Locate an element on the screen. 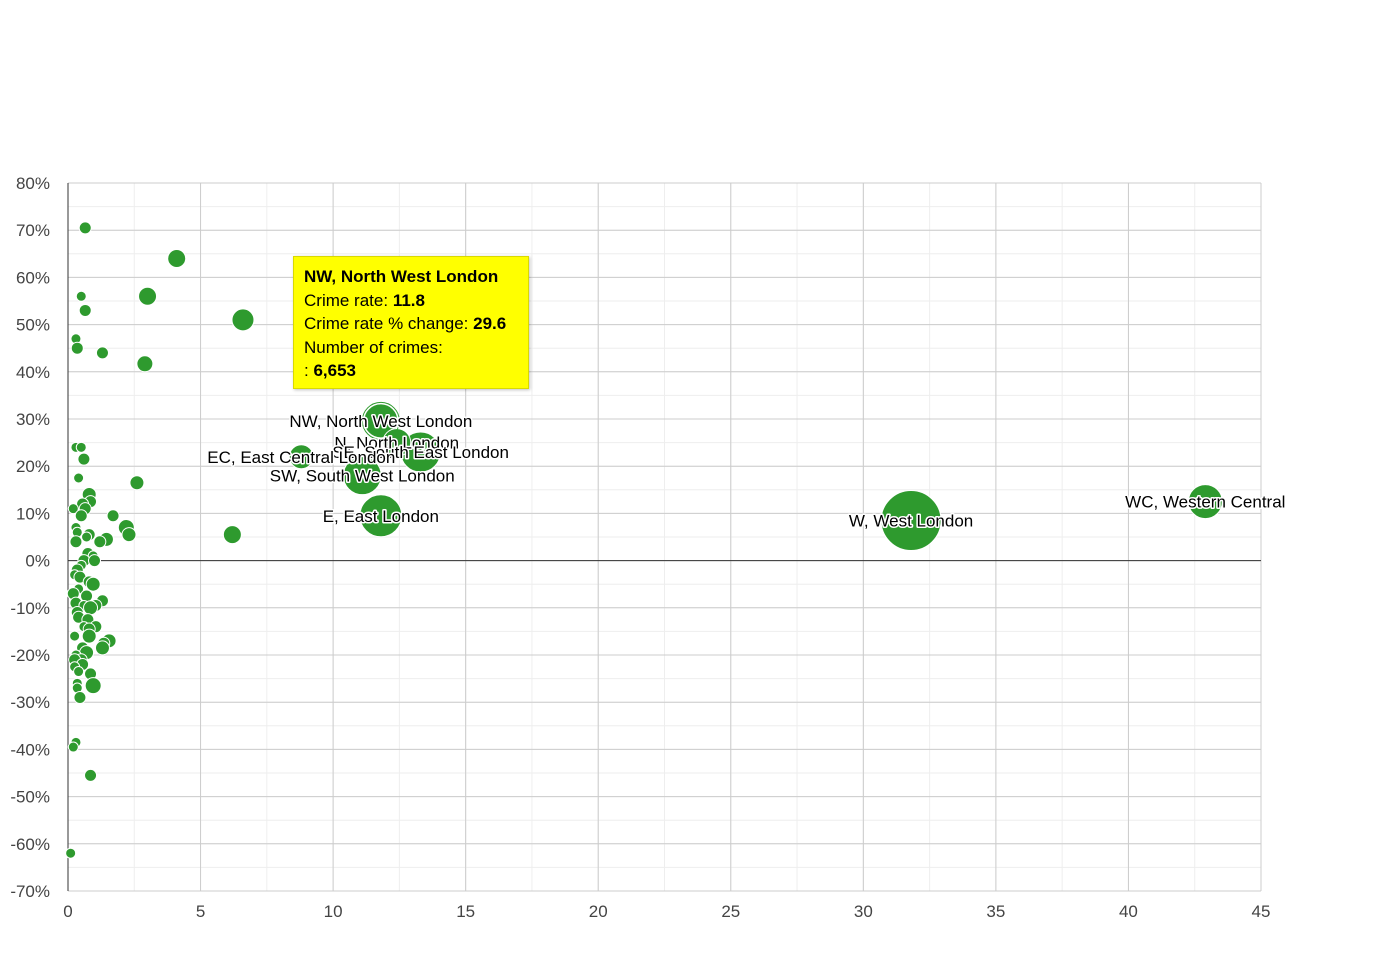  y-tick-label: -40% is located at coordinates (30, 749).